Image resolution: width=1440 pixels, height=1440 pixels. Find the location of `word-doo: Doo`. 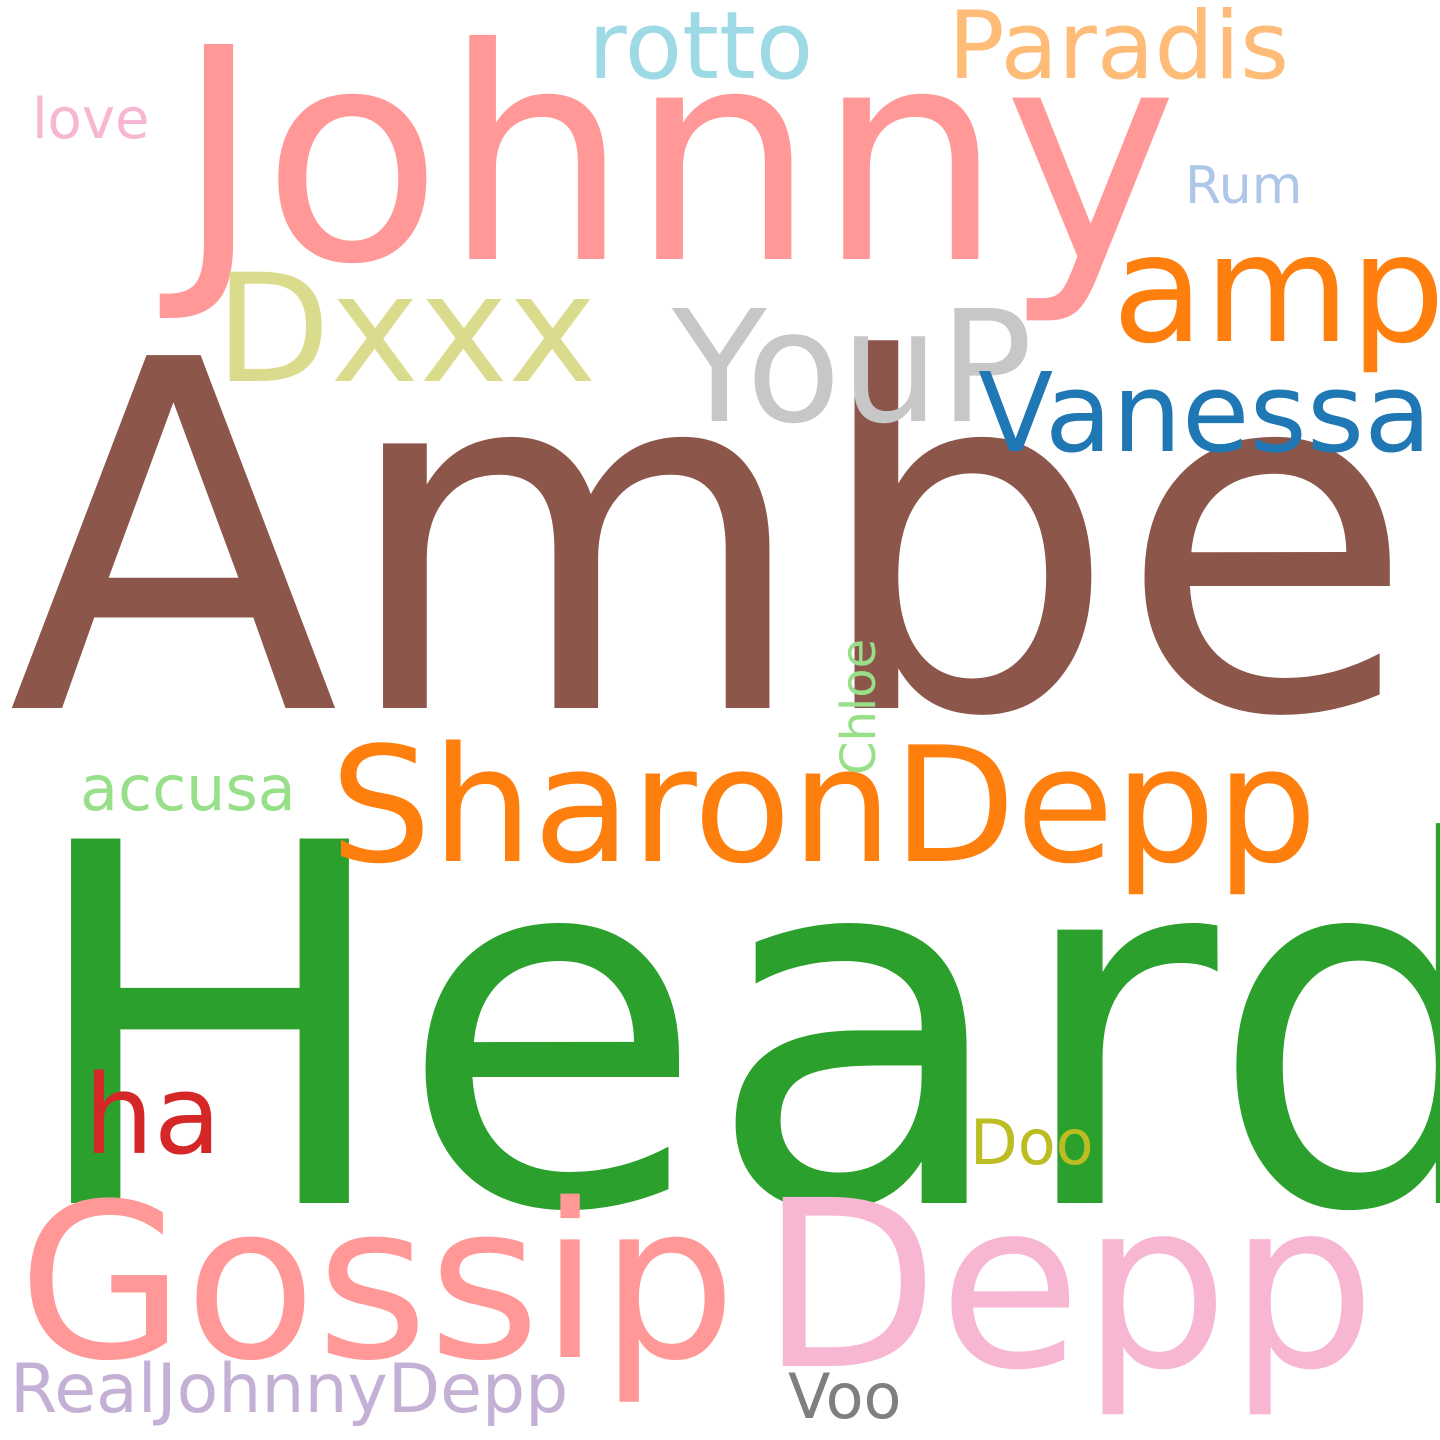

word-doo: Doo is located at coordinates (1032, 1142).